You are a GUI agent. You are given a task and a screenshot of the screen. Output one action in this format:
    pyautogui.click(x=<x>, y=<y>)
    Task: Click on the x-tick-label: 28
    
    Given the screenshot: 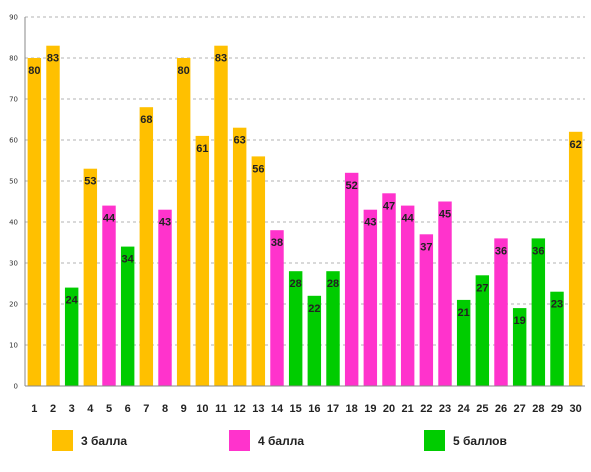 What is the action you would take?
    pyautogui.click(x=538, y=409)
    